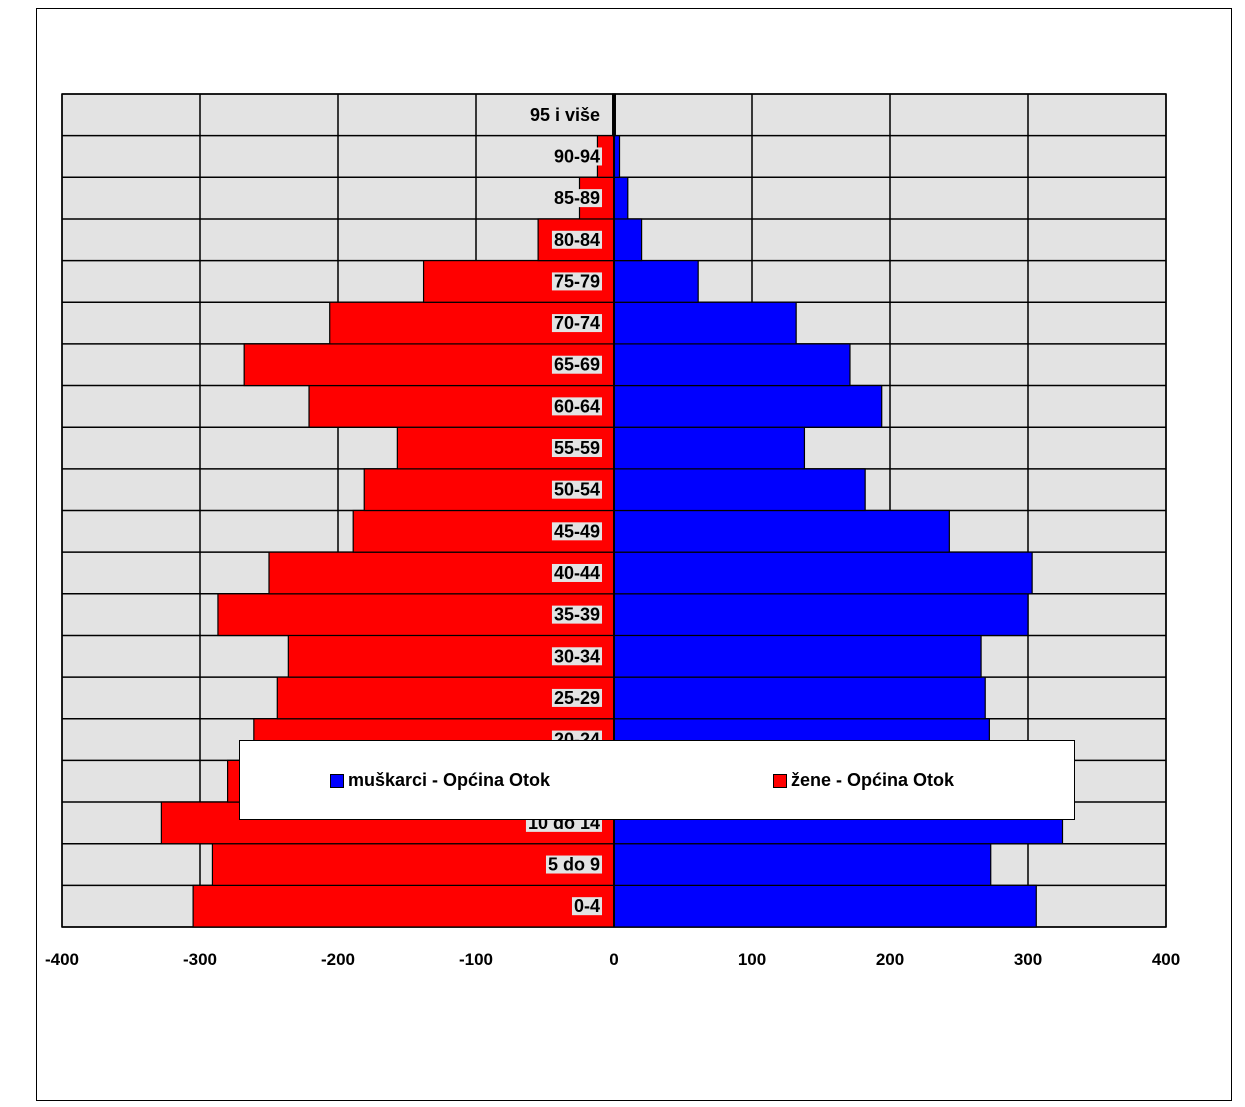  I want to click on category-label-8: 40-44, so click(577, 573).